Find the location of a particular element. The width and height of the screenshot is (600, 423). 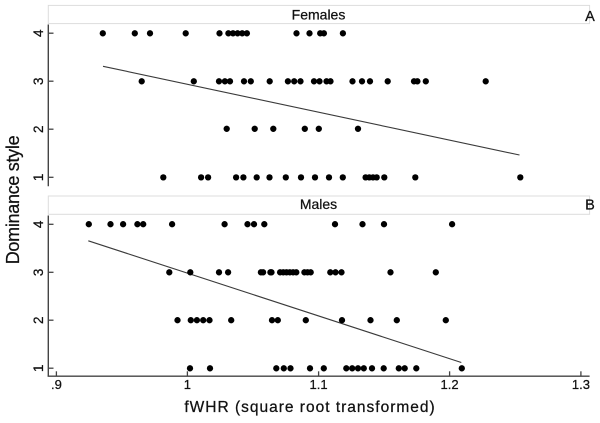

svg-text: 1.3 is located at coordinates (581, 384).